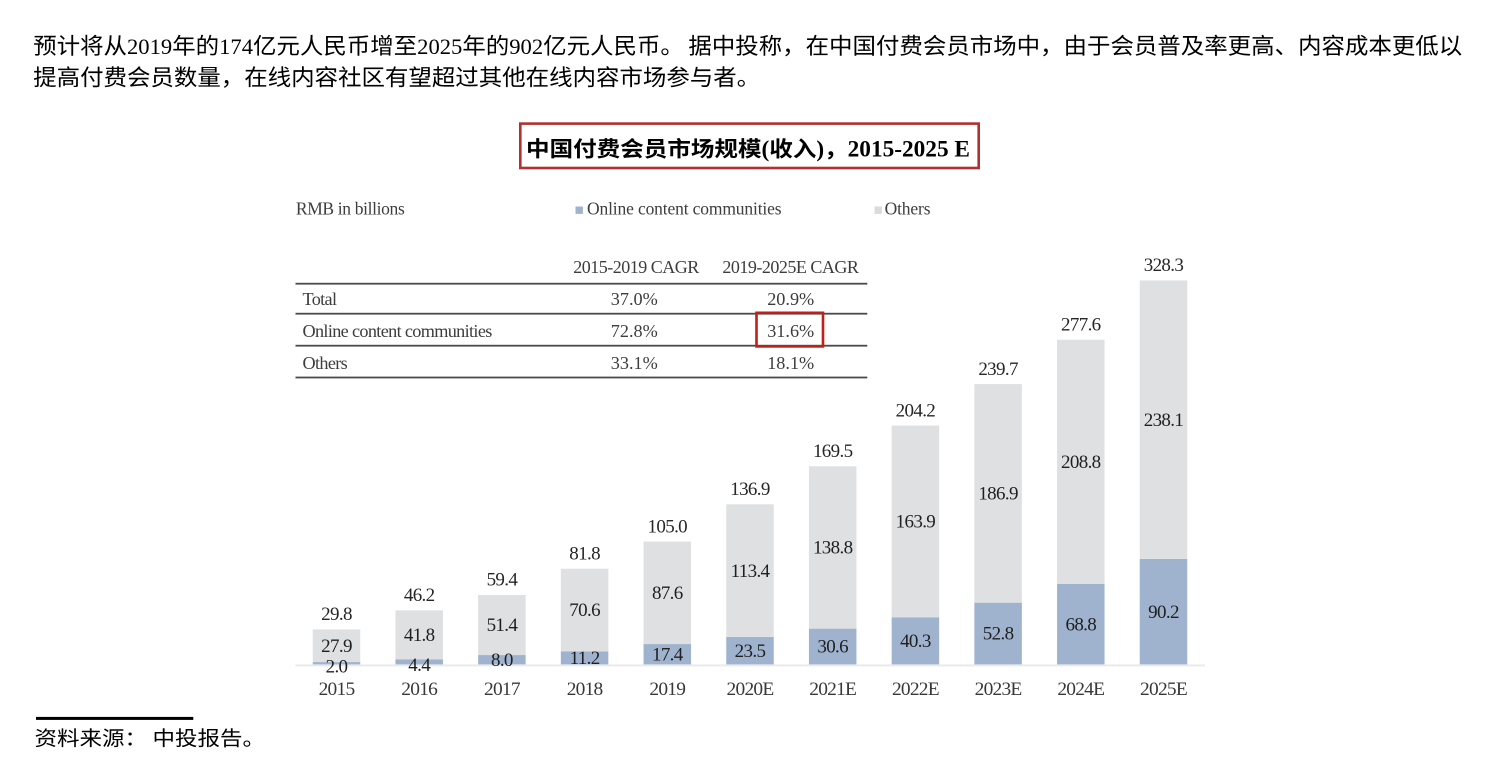  I want to click on svg-text: 2015-2019 CAGR, so click(636, 267).